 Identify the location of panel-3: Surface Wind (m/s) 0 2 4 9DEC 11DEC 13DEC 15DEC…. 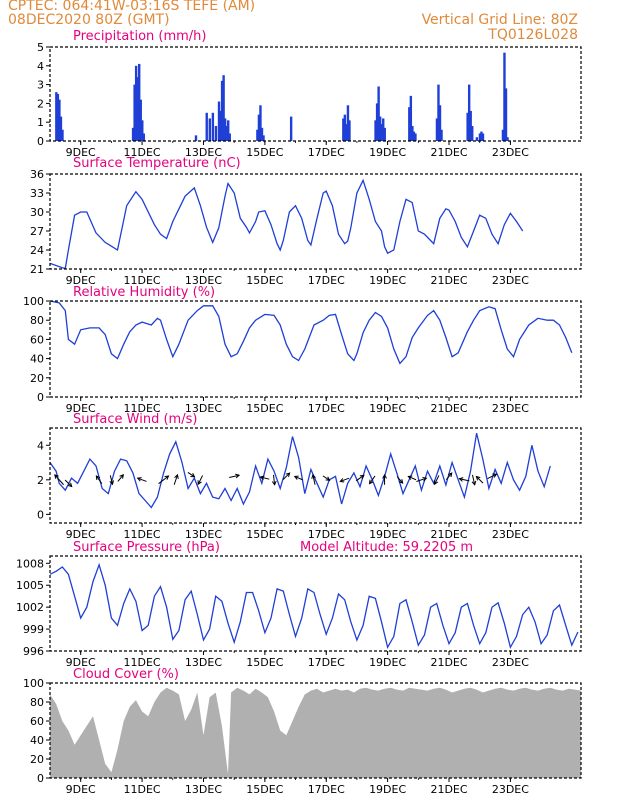
(309, 476).